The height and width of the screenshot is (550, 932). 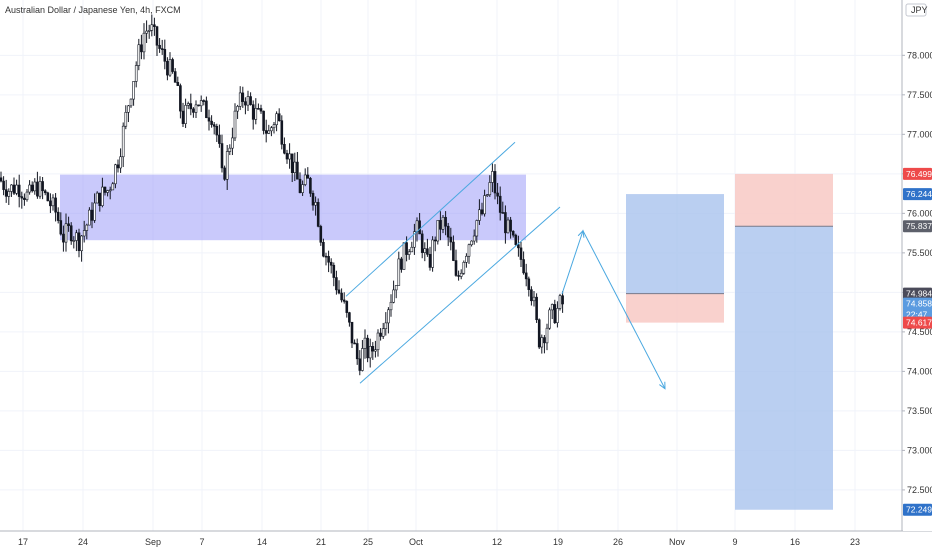 I want to click on x-tick-label: 12, so click(x=497, y=542).